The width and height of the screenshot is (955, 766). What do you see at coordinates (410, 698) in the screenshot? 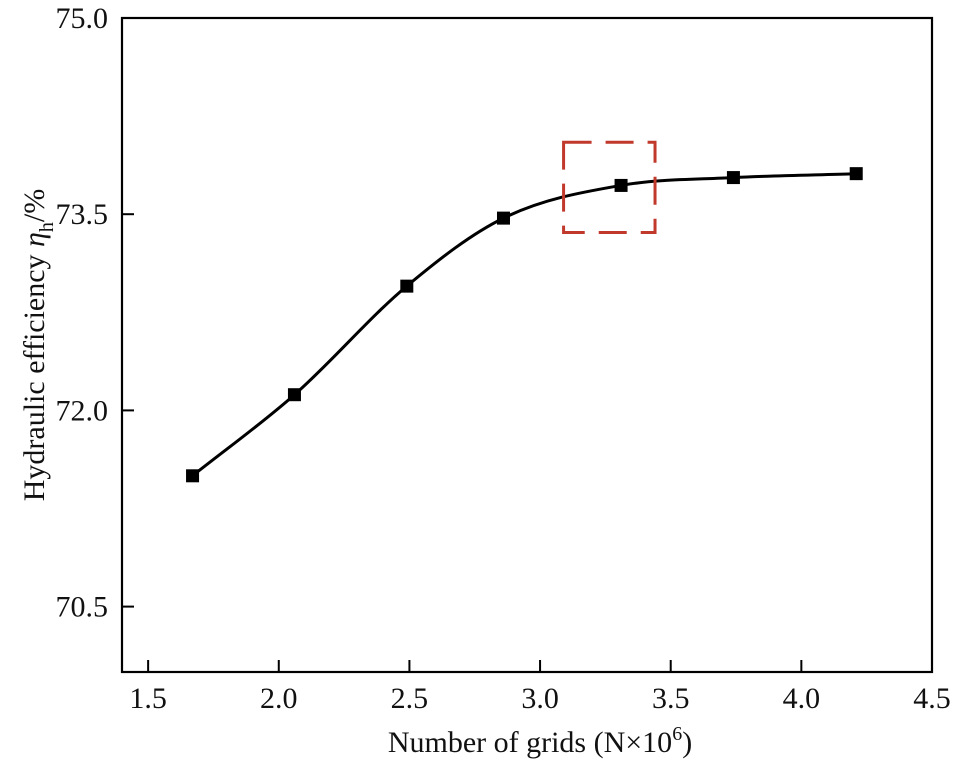
I see `x-tick-label: 2.5` at bounding box center [410, 698].